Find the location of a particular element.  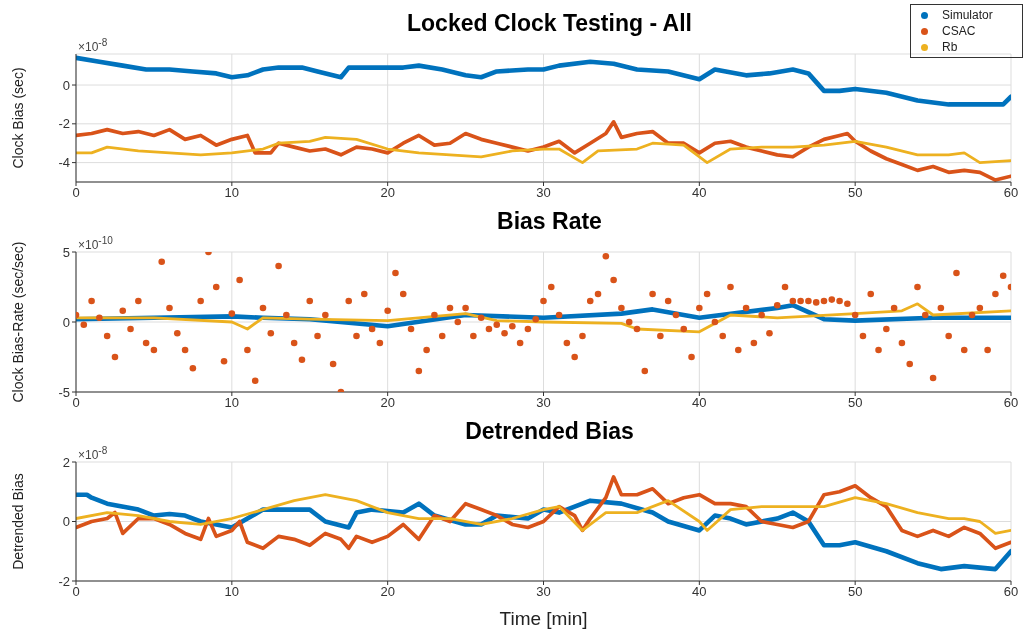

y-tick-label: -4 is located at coordinates (64, 163).